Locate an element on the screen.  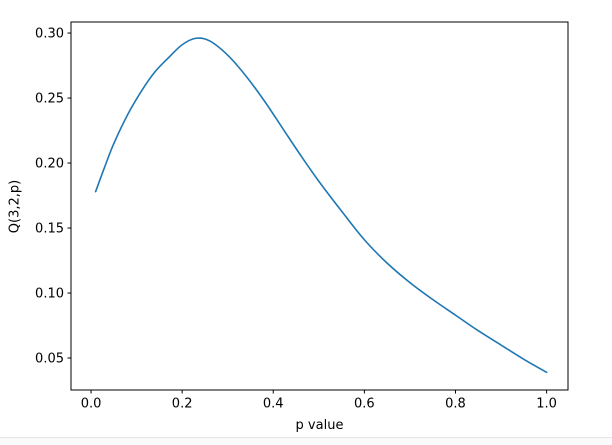
y-tick-label: 0.25 is located at coordinates (49, 99).